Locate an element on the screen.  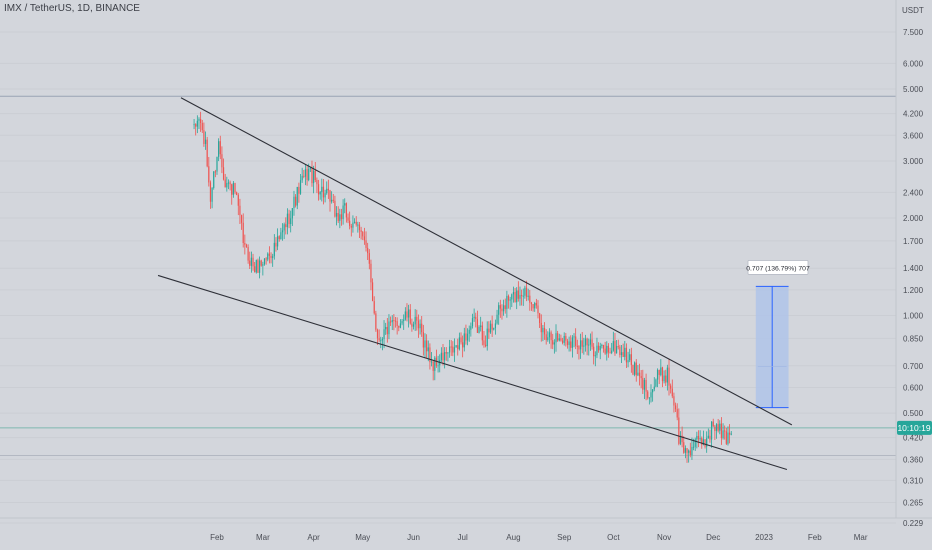
price-tick-label: 0.265 is located at coordinates (913, 502).